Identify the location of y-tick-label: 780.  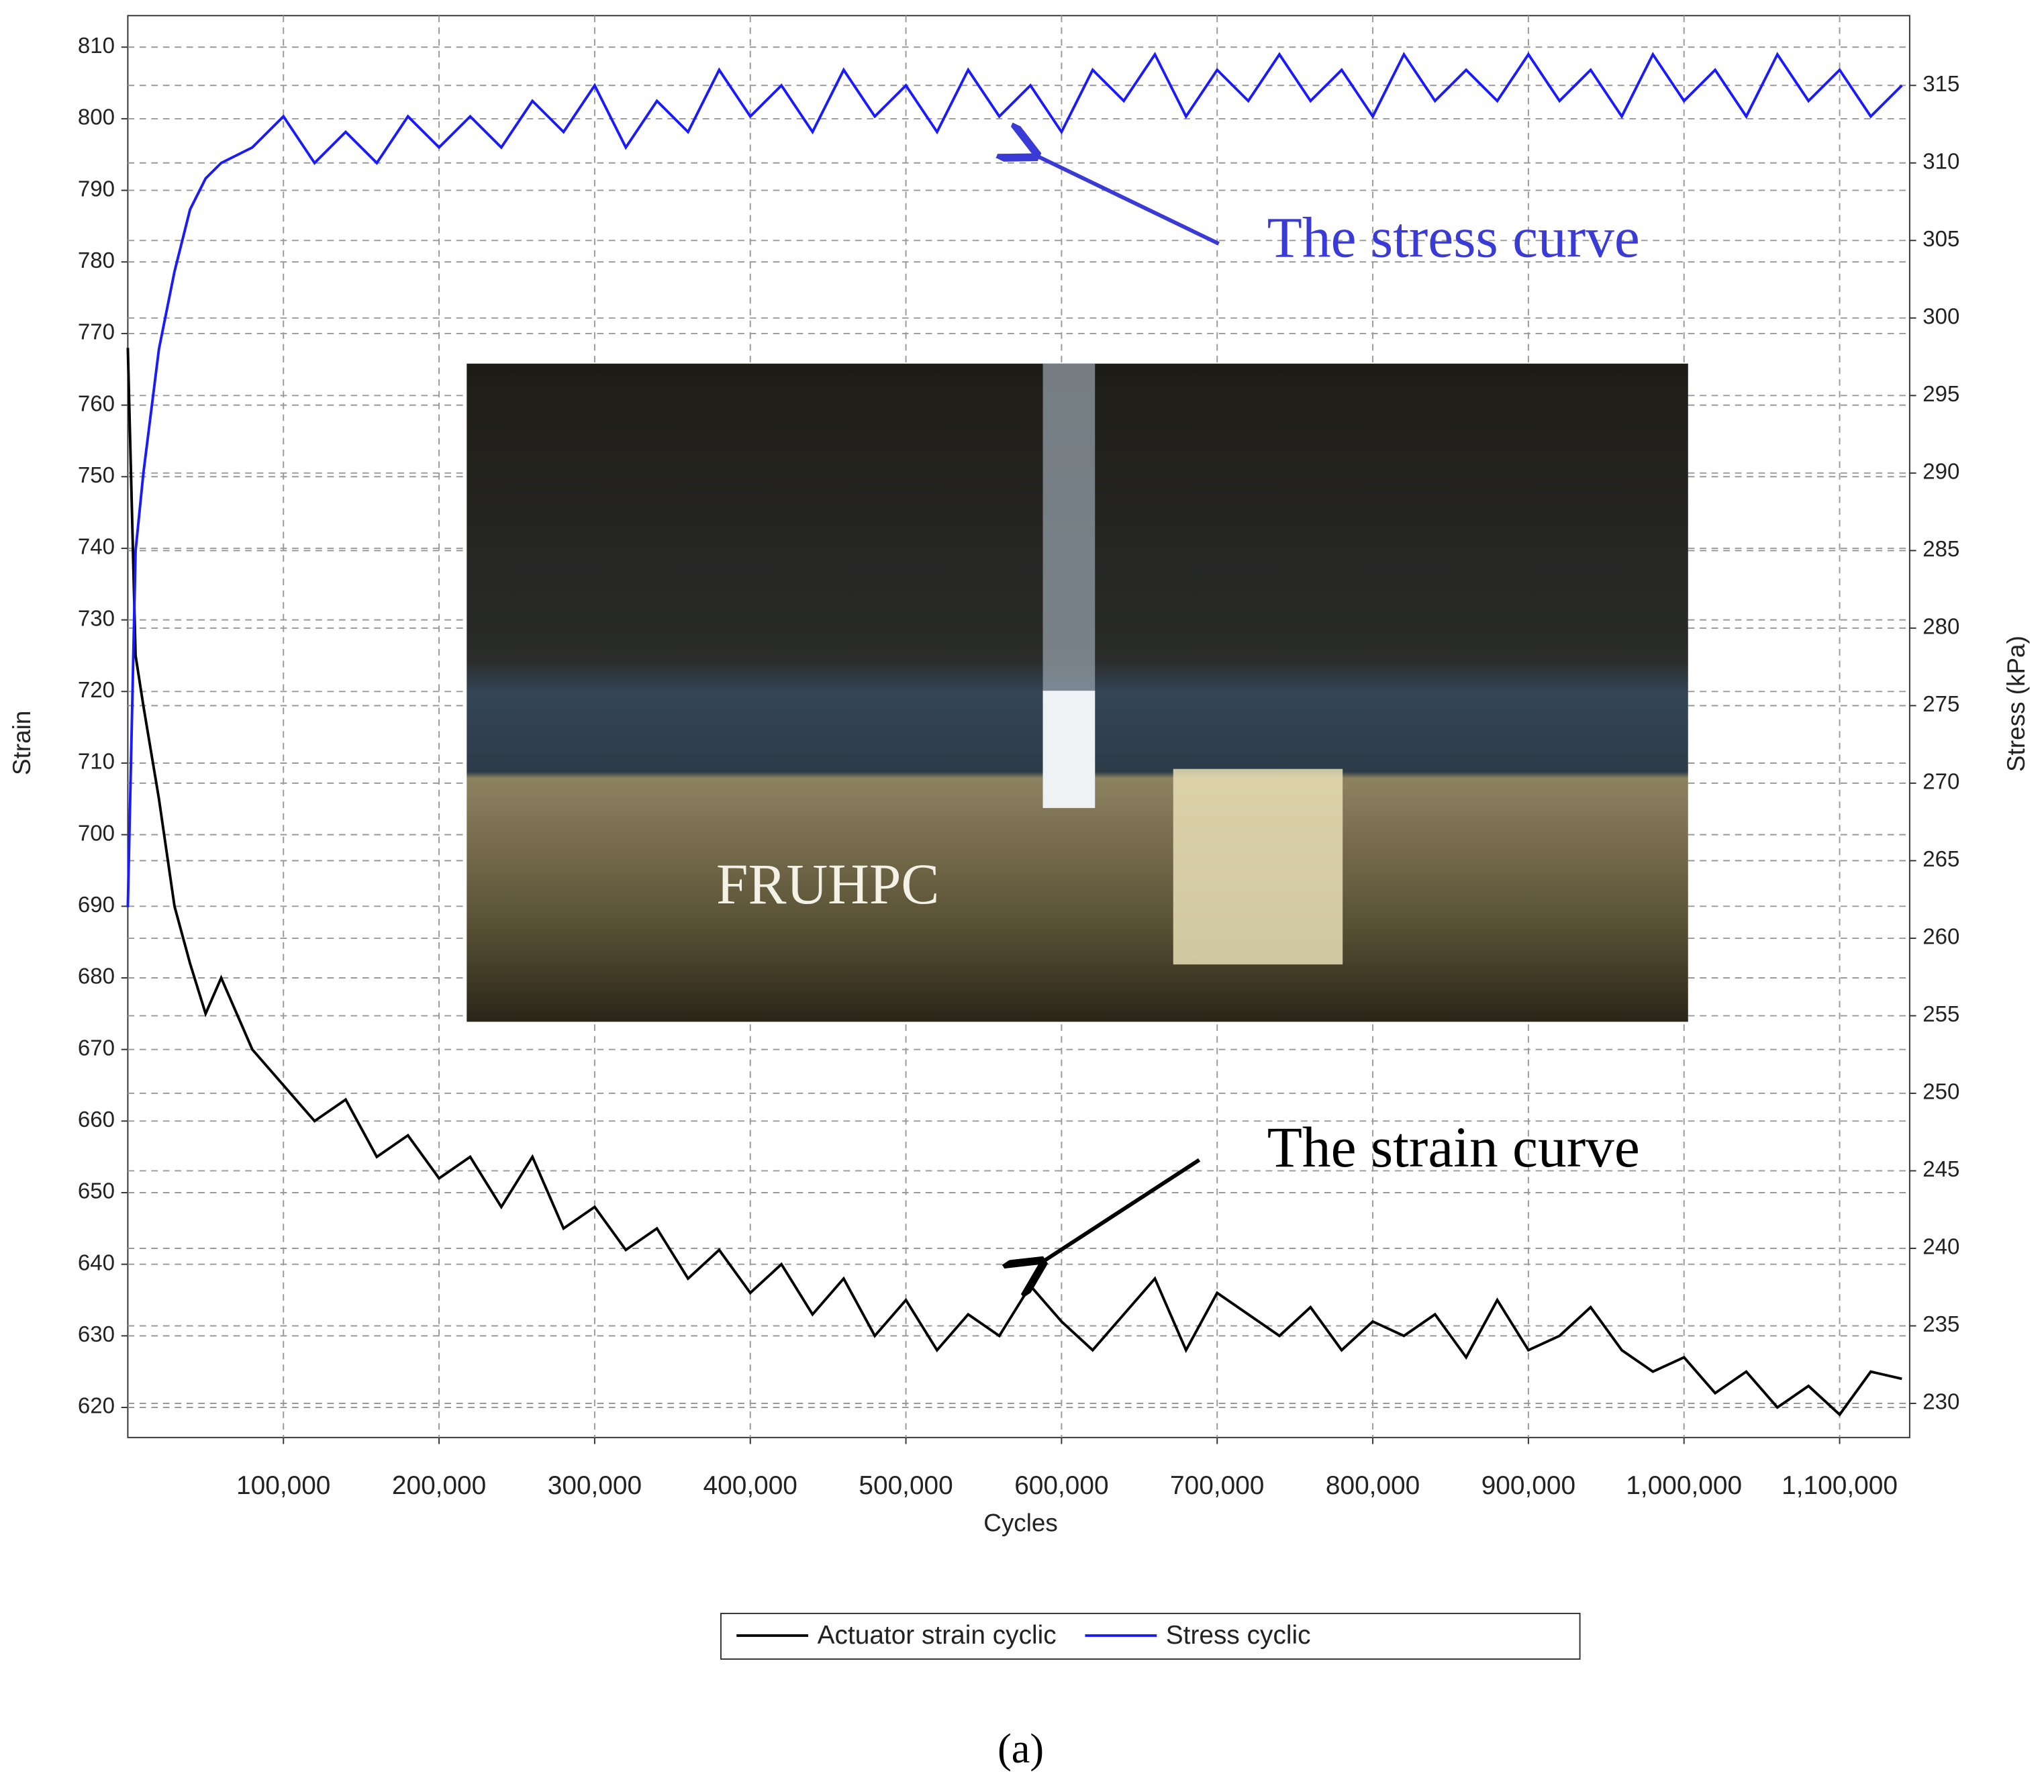
(97, 260).